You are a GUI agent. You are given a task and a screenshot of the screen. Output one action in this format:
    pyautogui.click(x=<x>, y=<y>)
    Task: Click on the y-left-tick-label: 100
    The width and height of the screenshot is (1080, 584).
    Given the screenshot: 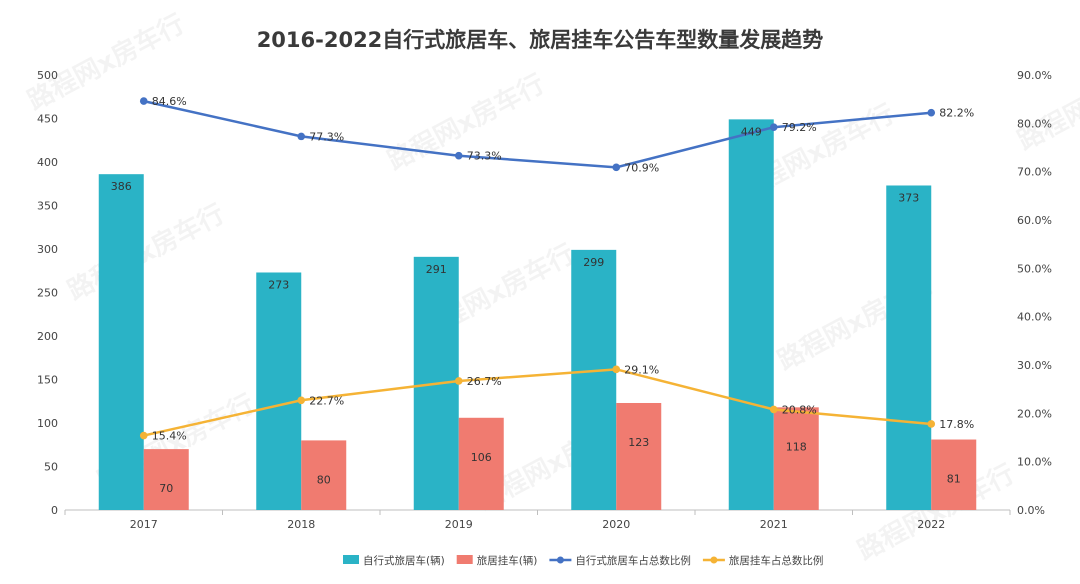 What is the action you would take?
    pyautogui.click(x=47, y=423)
    